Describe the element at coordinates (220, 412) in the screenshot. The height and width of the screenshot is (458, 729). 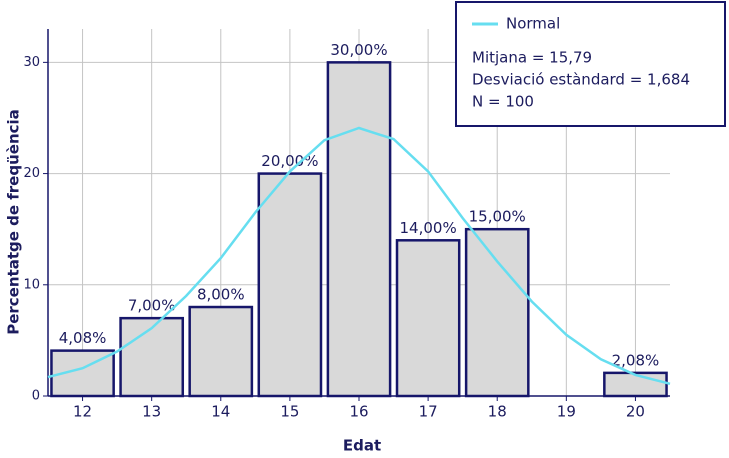
I see `x-tick-label: 14` at that location.